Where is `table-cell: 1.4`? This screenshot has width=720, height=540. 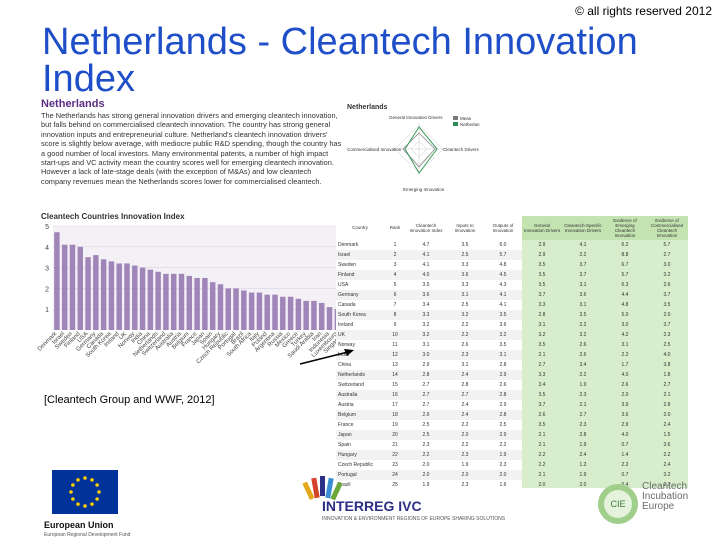
table-cell: 1.4 is located at coordinates (625, 455).